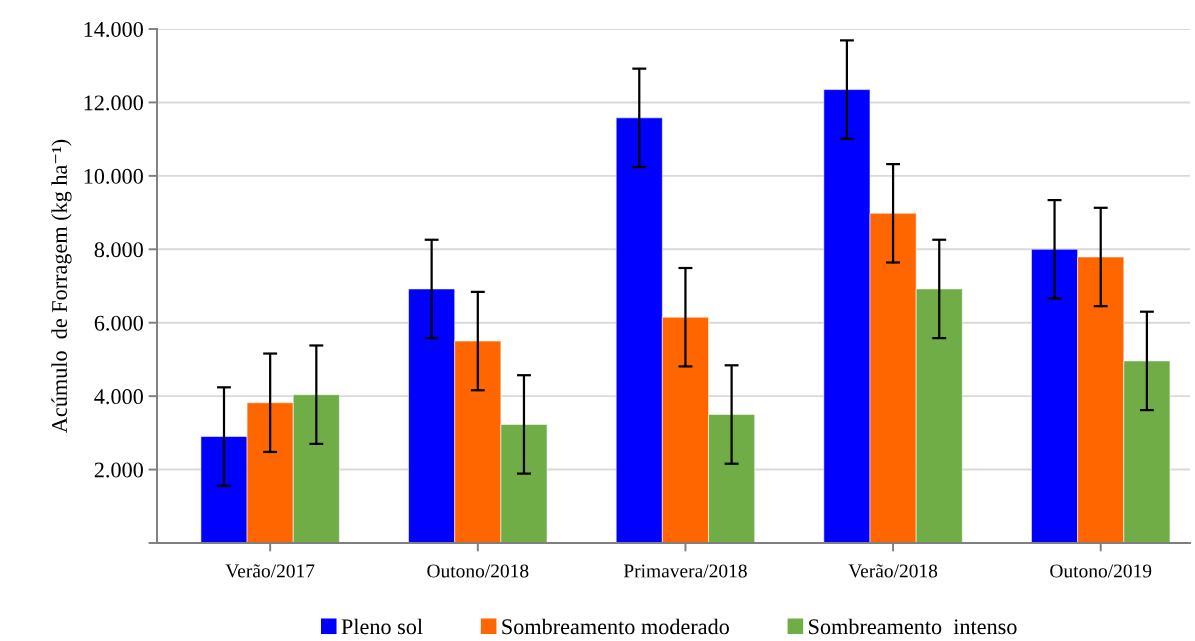 The width and height of the screenshot is (1195, 641). Describe the element at coordinates (382, 626) in the screenshot. I see `legend-label: Pleno sol` at that location.